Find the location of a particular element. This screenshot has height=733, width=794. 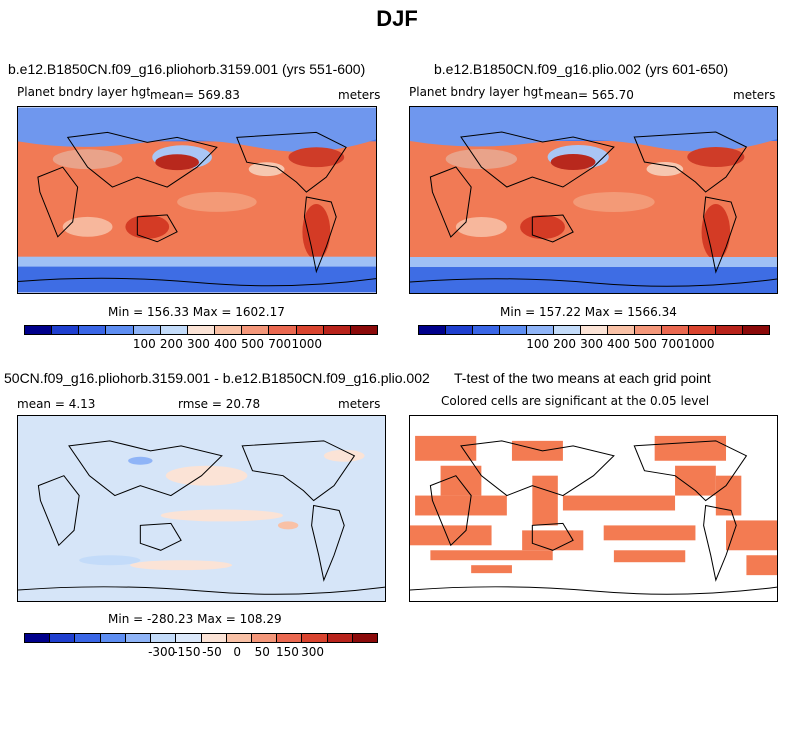

panel3-minmax: Min = -280.23 Max = 108.29 is located at coordinates (195, 619).